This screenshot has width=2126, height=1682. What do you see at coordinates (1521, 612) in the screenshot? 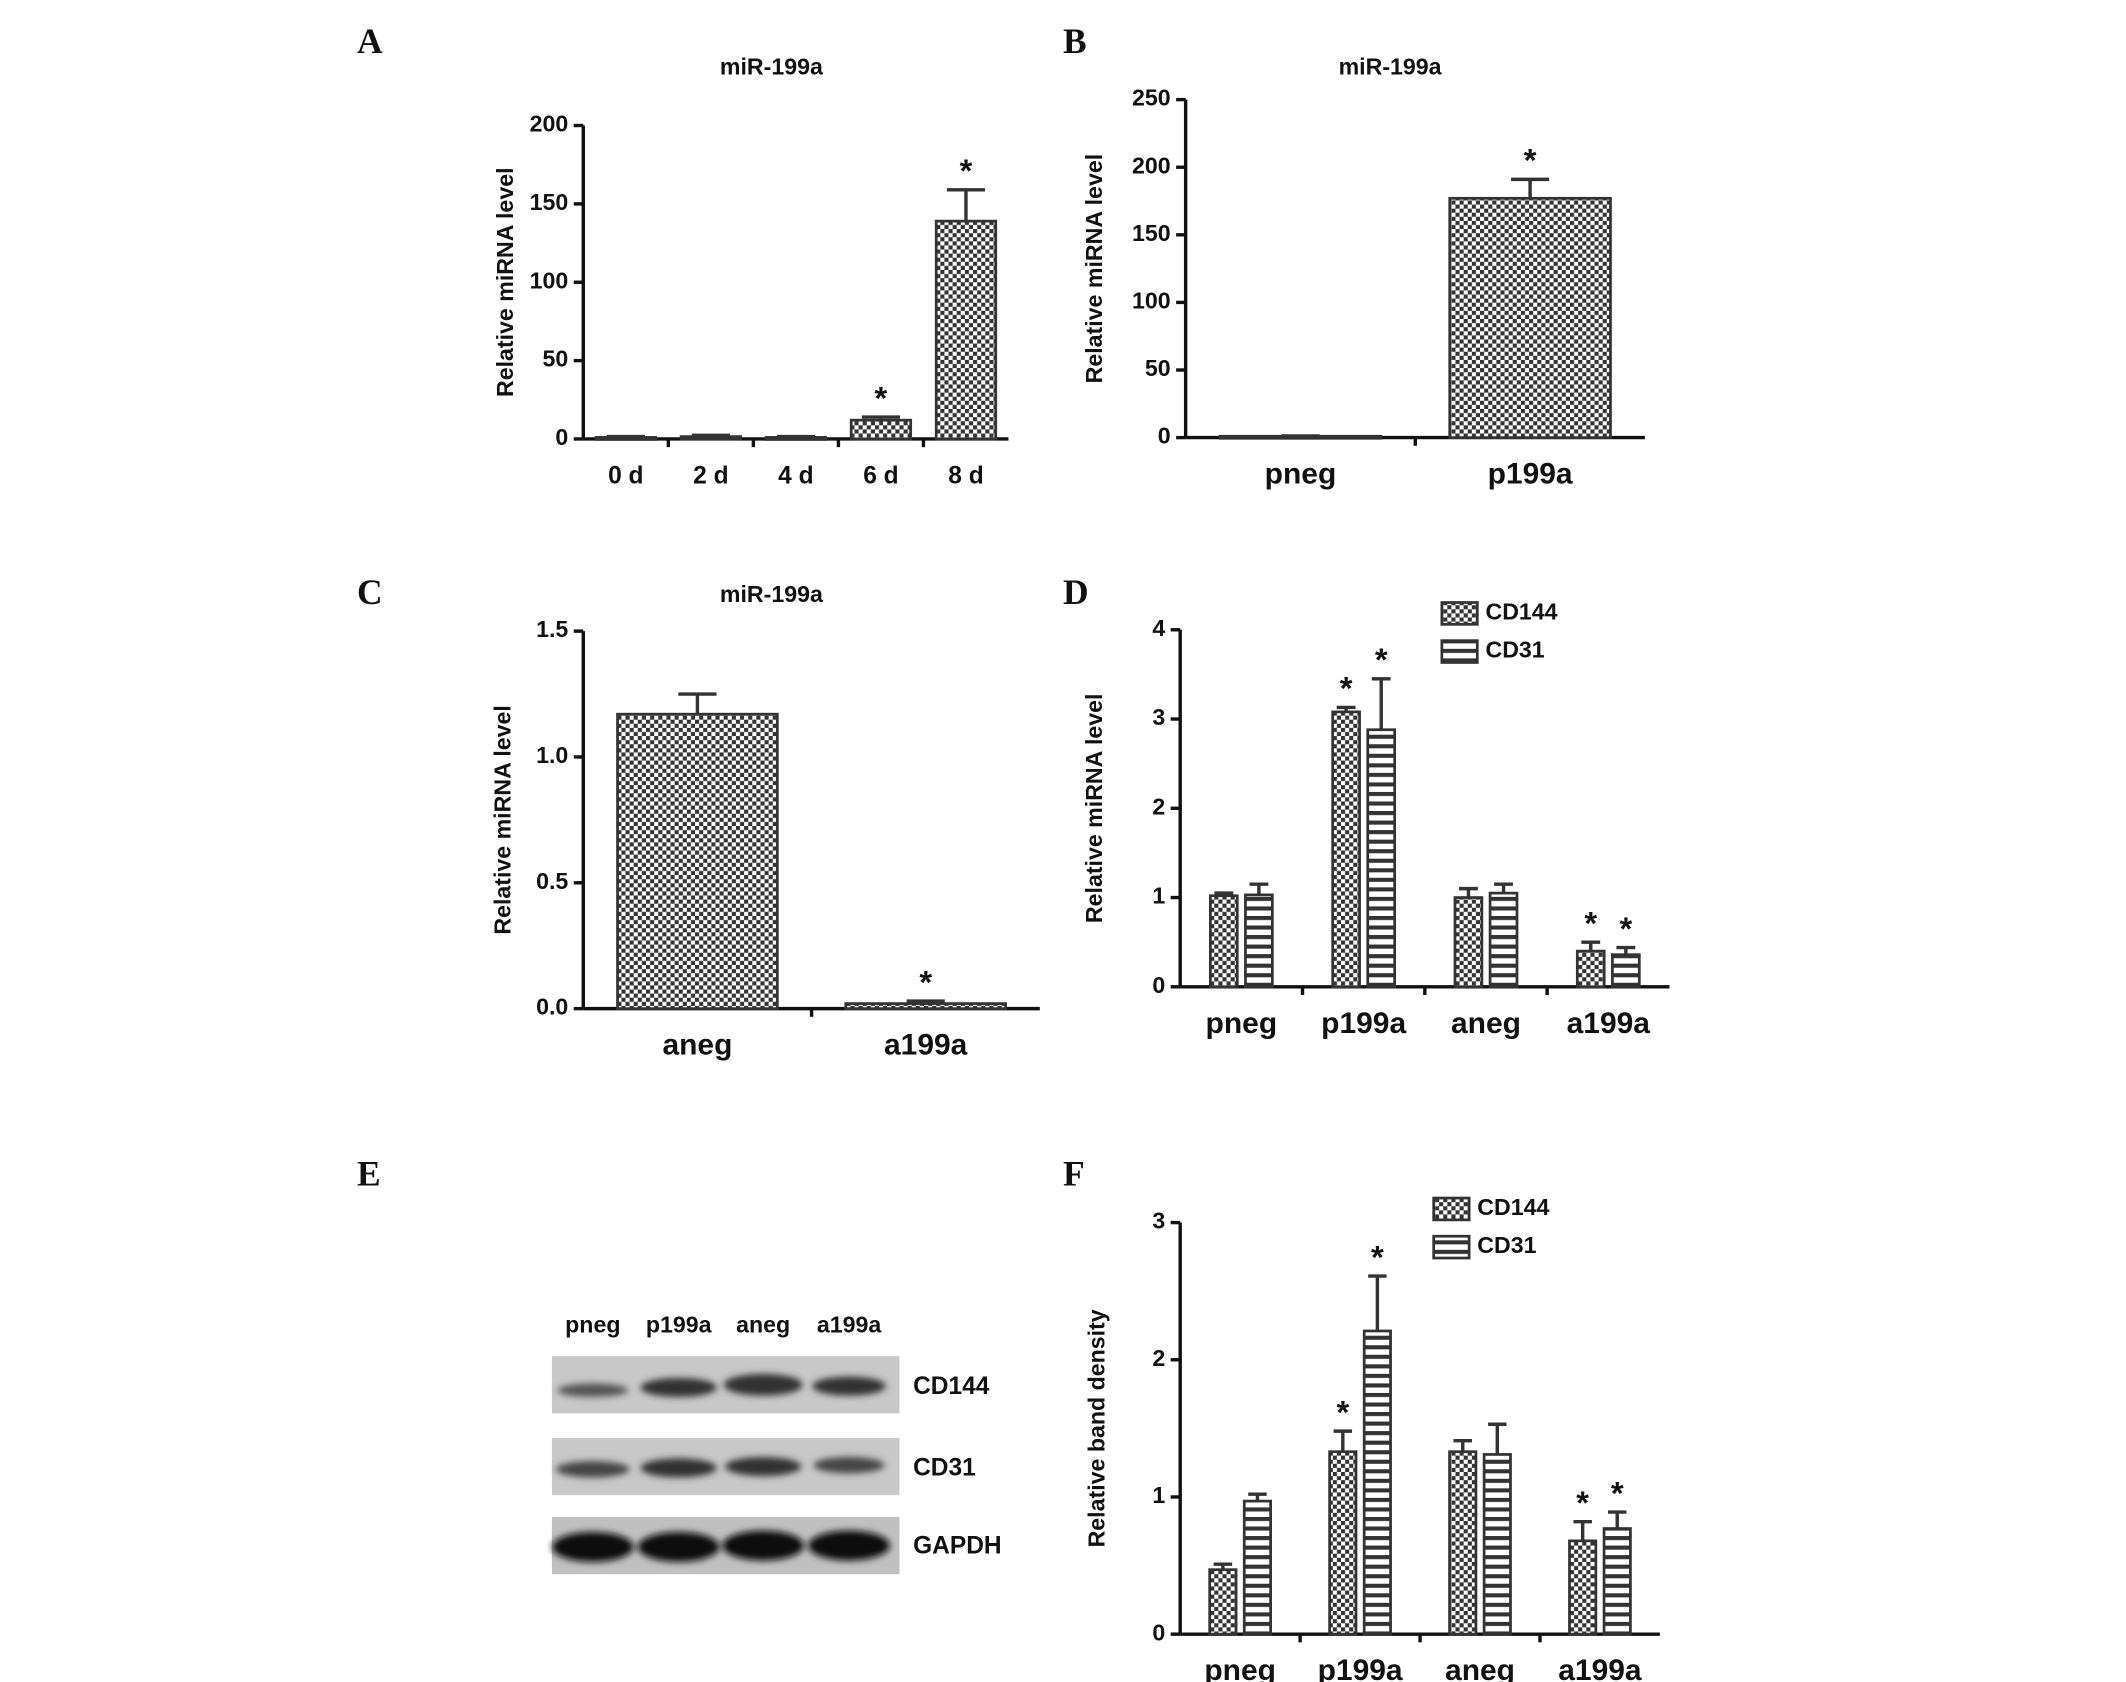
I see `legend-label: CD144` at bounding box center [1521, 612].